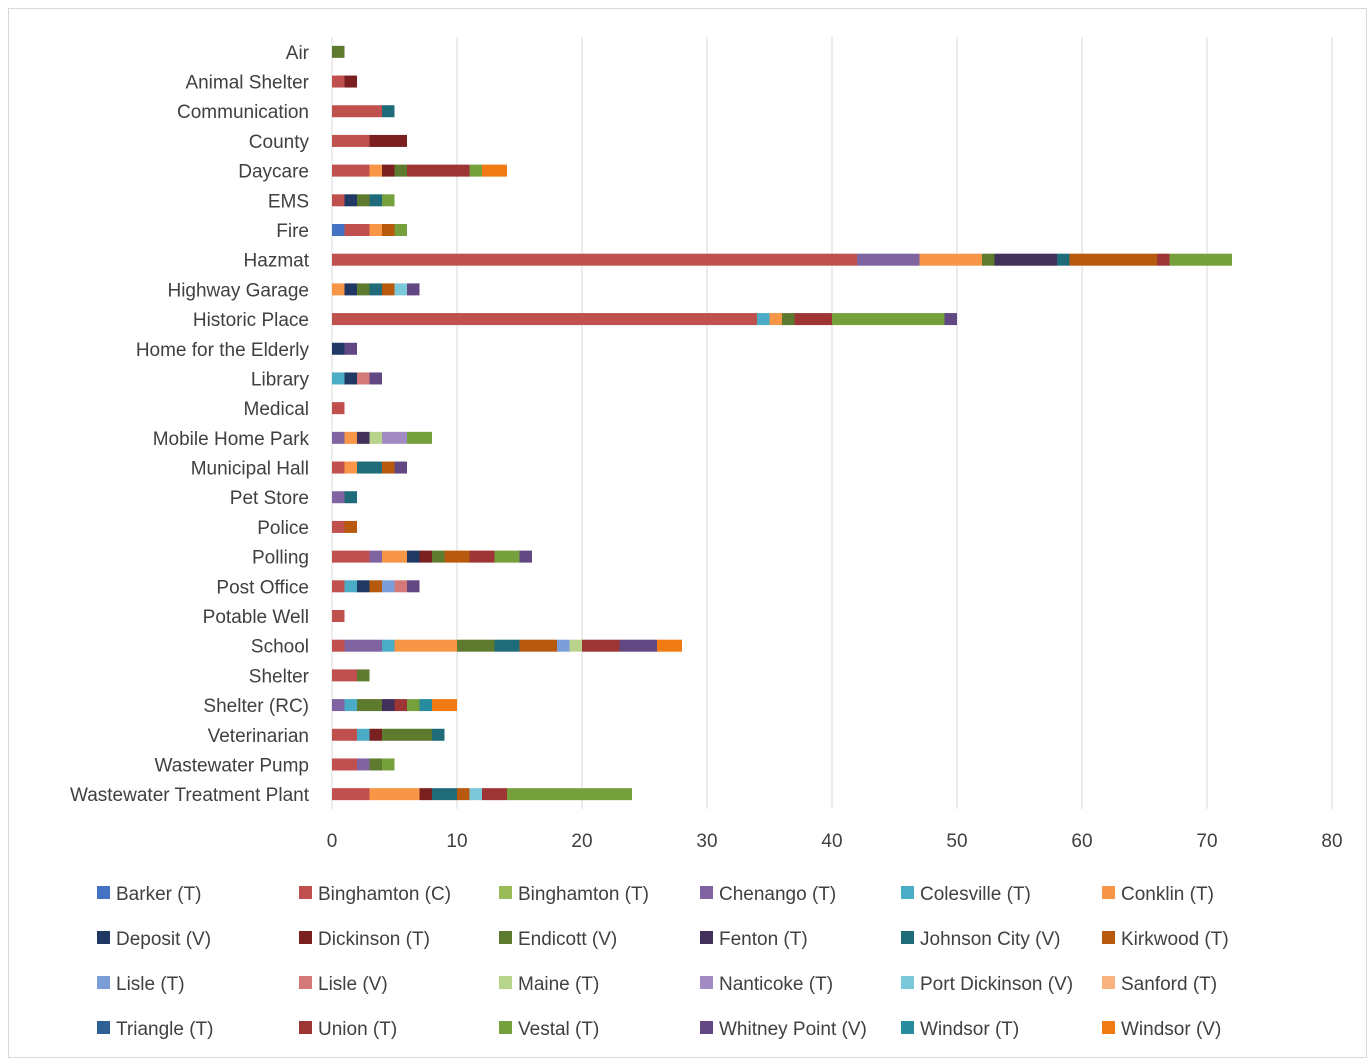  I want to click on bar-segment-highway-garage-johnson-city-v, so click(375, 289).